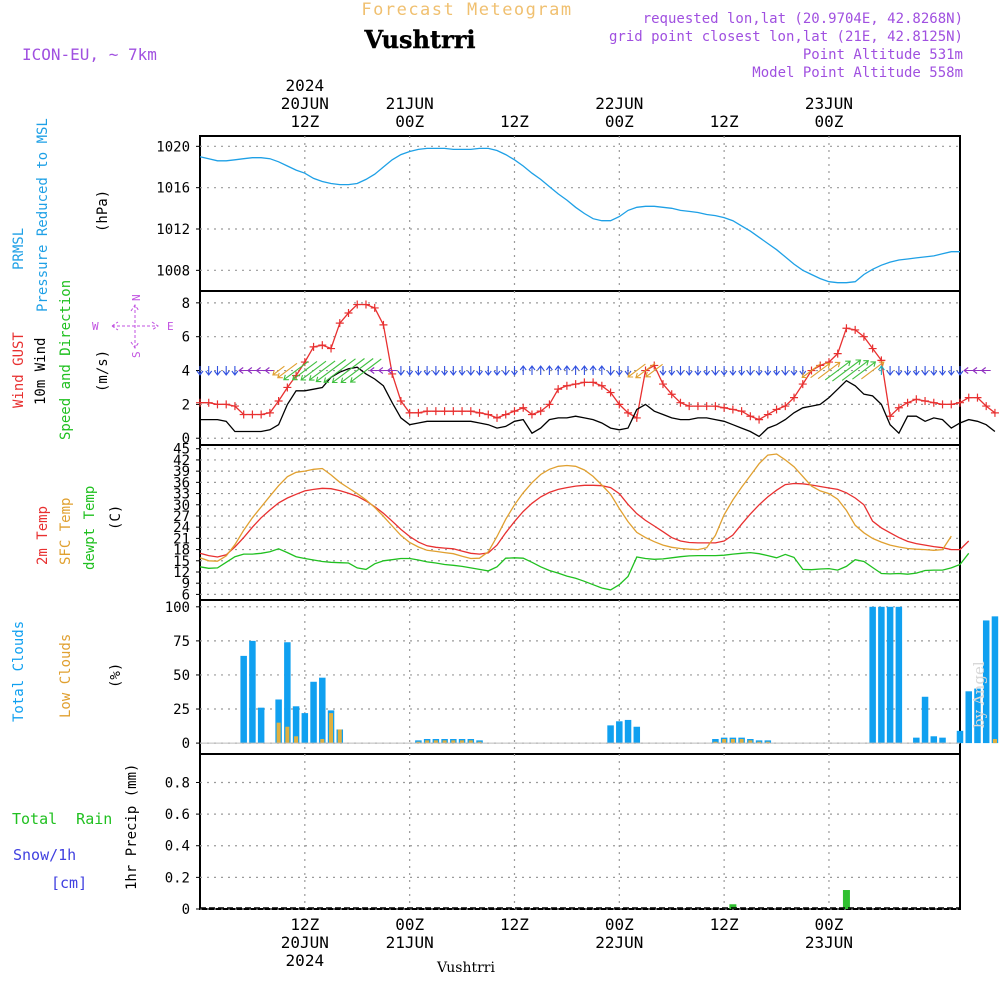  What do you see at coordinates (177, 815) in the screenshot?
I see `precip-ytick-label: 0.6` at bounding box center [177, 815].